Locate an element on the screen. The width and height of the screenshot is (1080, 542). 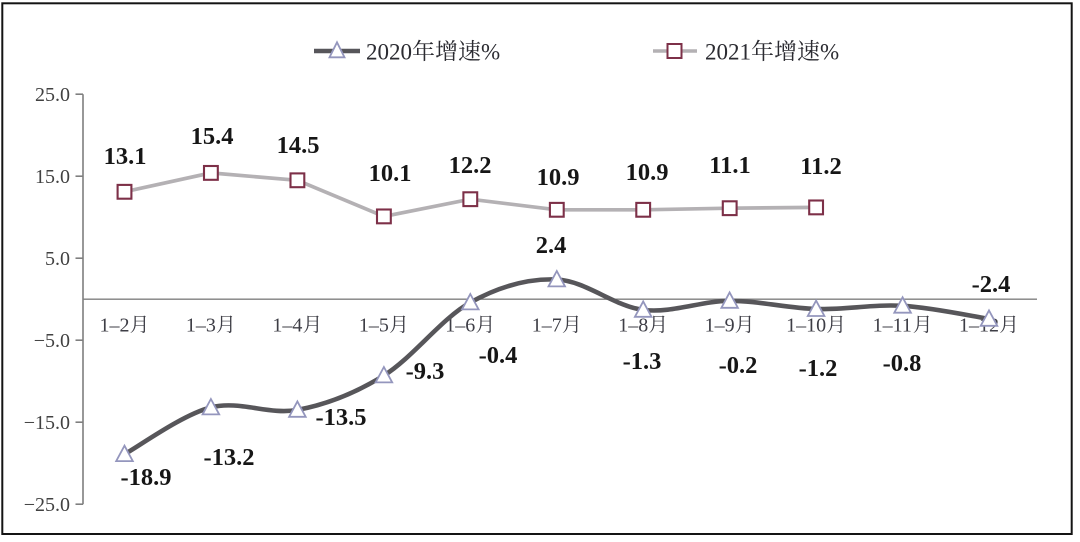
svg-text: -13.5 is located at coordinates (340, 417).